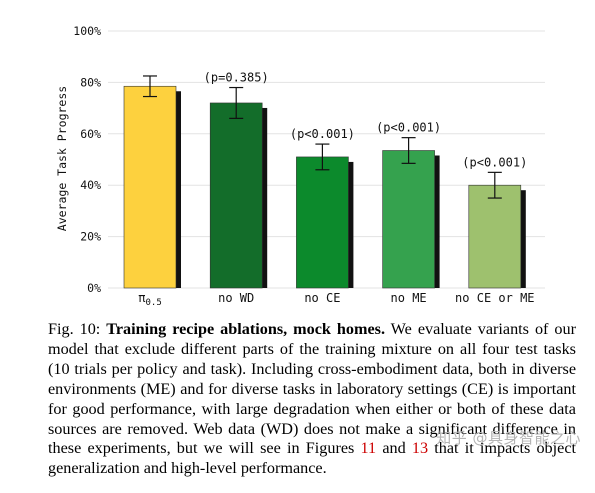  I want to click on y-tick-label: 40%, so click(90, 185).